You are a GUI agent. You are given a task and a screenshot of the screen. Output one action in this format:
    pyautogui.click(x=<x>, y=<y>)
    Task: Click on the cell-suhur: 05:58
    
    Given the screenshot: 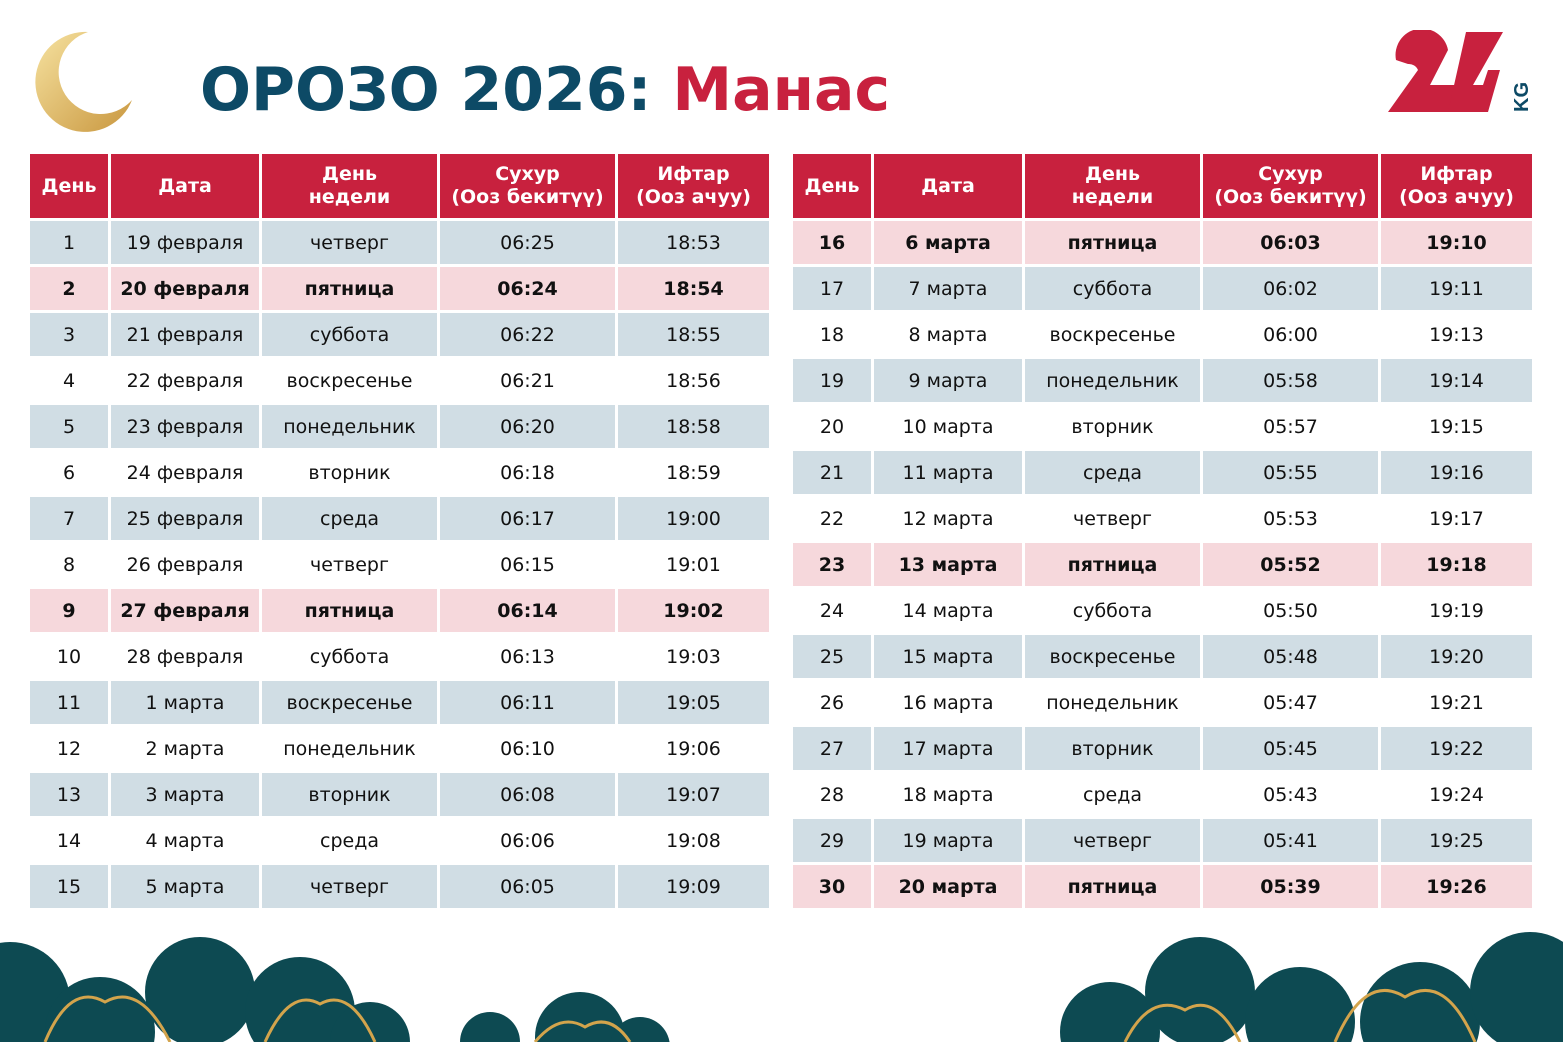 What is the action you would take?
    pyautogui.click(x=1290, y=380)
    